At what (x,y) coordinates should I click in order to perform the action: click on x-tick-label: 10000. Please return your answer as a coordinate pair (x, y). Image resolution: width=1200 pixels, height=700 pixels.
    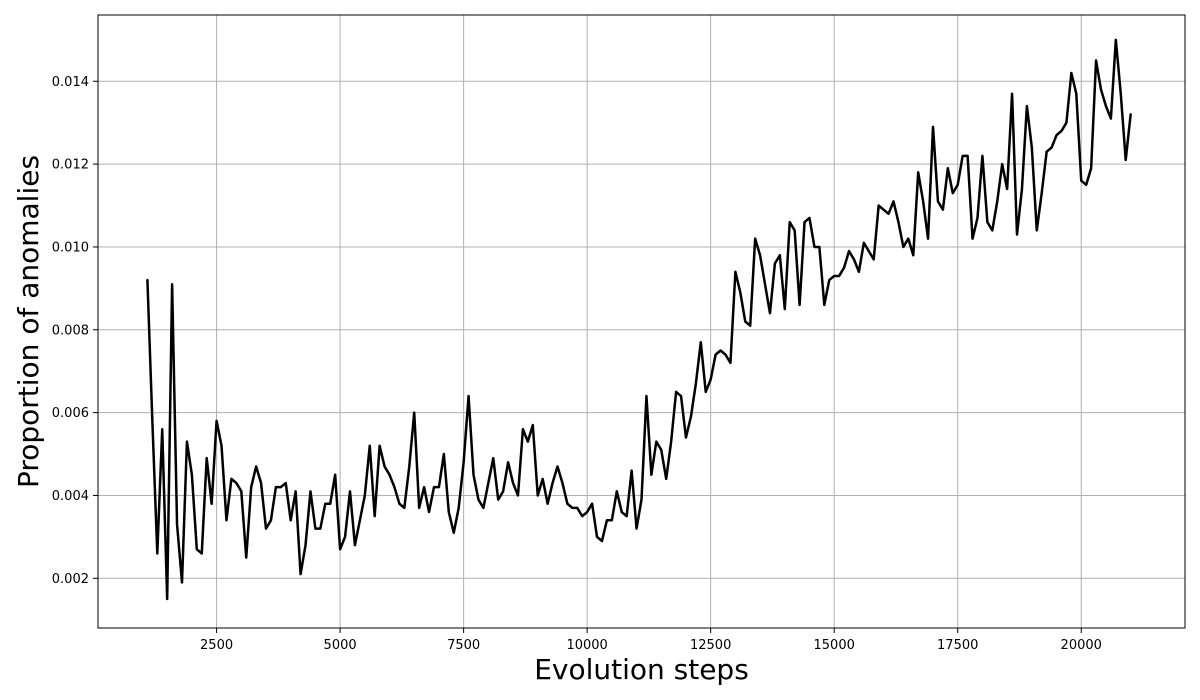
    Looking at the image, I should click on (586, 645).